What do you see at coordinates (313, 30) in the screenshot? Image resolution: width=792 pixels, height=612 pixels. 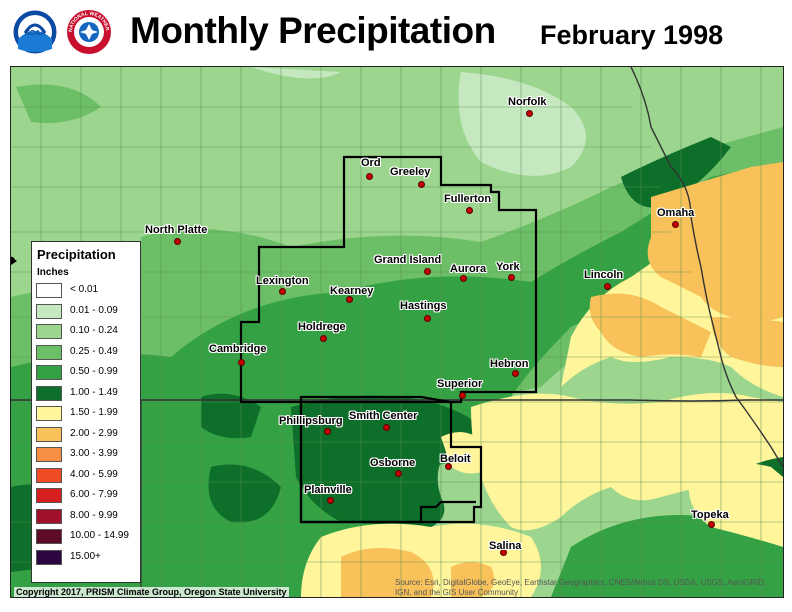 I see `map-title: Monthly Precipitation` at bounding box center [313, 30].